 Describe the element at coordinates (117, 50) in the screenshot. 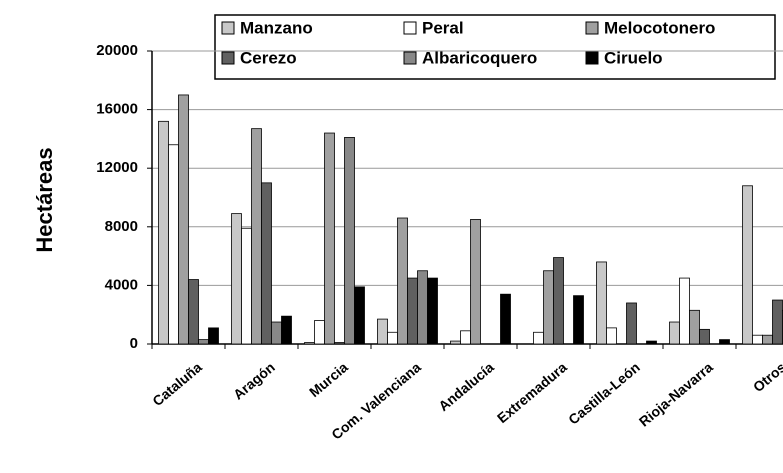

I see `y-tick-label: 20000` at that location.